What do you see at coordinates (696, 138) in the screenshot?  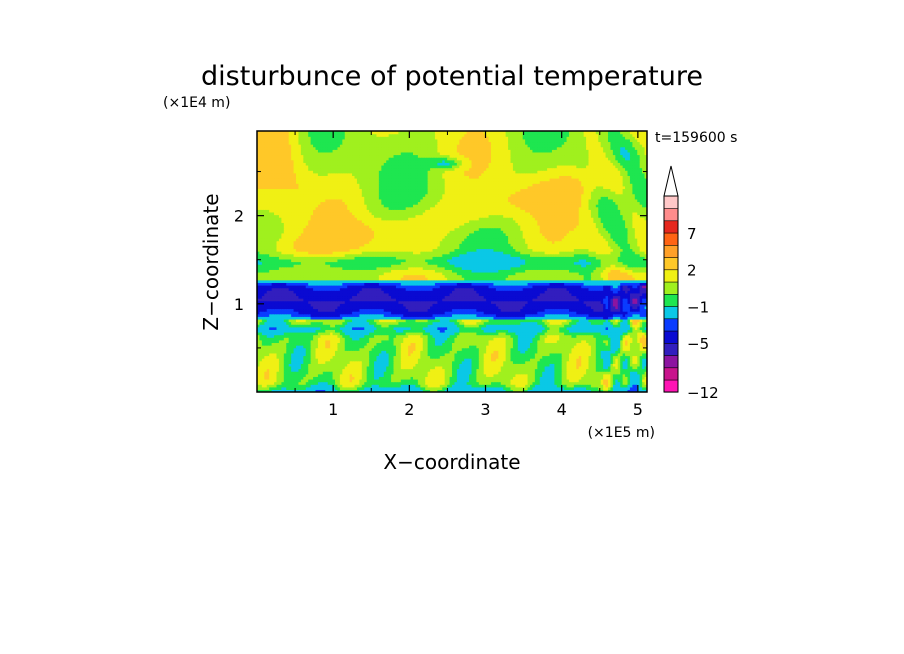 I see `time-label: t=159600 s` at bounding box center [696, 138].